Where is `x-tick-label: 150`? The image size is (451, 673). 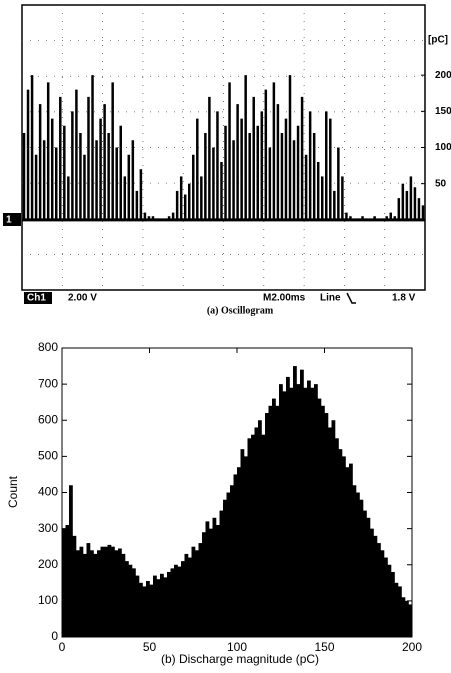 x-tick-label: 150 is located at coordinates (324, 647).